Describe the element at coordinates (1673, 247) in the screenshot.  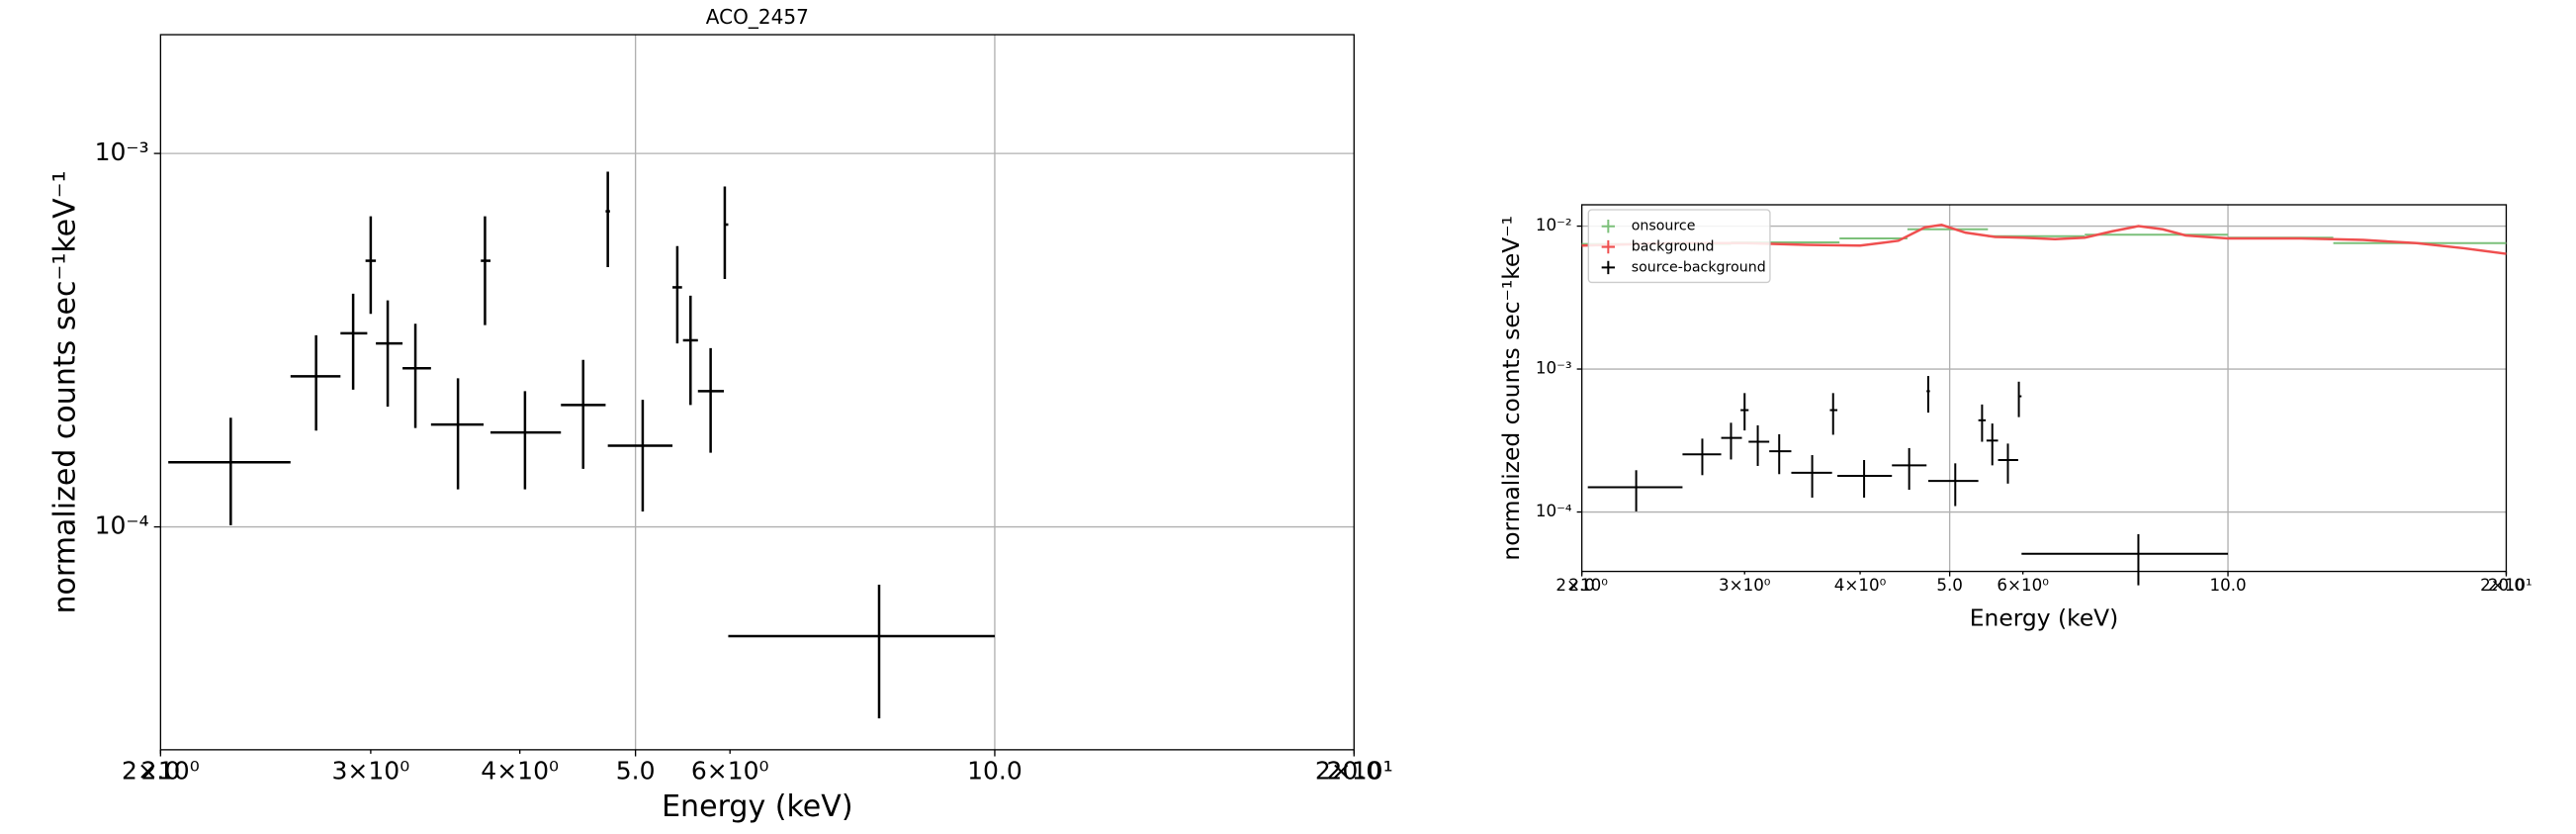
I see `legend-label: background` at that location.